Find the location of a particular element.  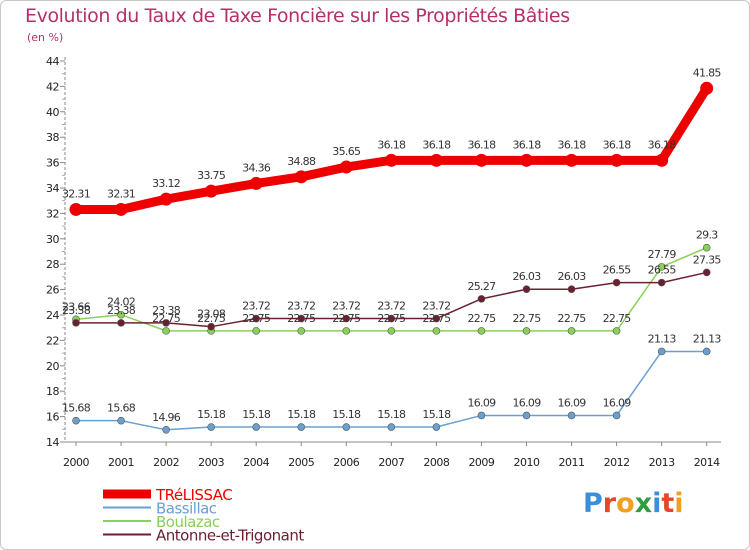

x-tick-label: 2013 is located at coordinates (662, 462).